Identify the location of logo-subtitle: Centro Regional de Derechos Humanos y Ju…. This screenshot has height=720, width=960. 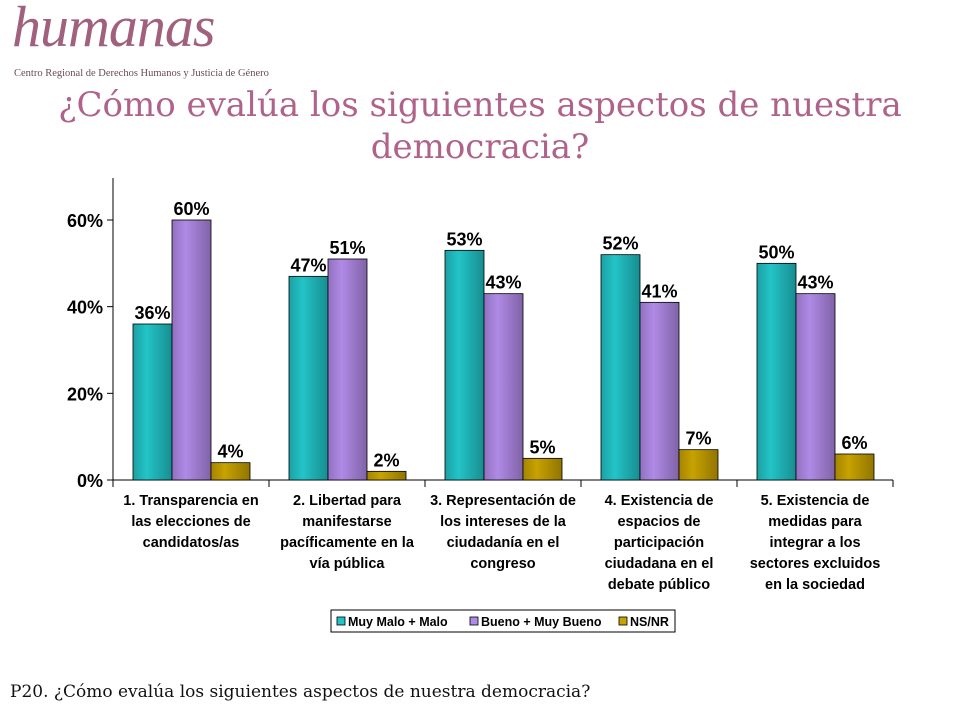
(141, 73).